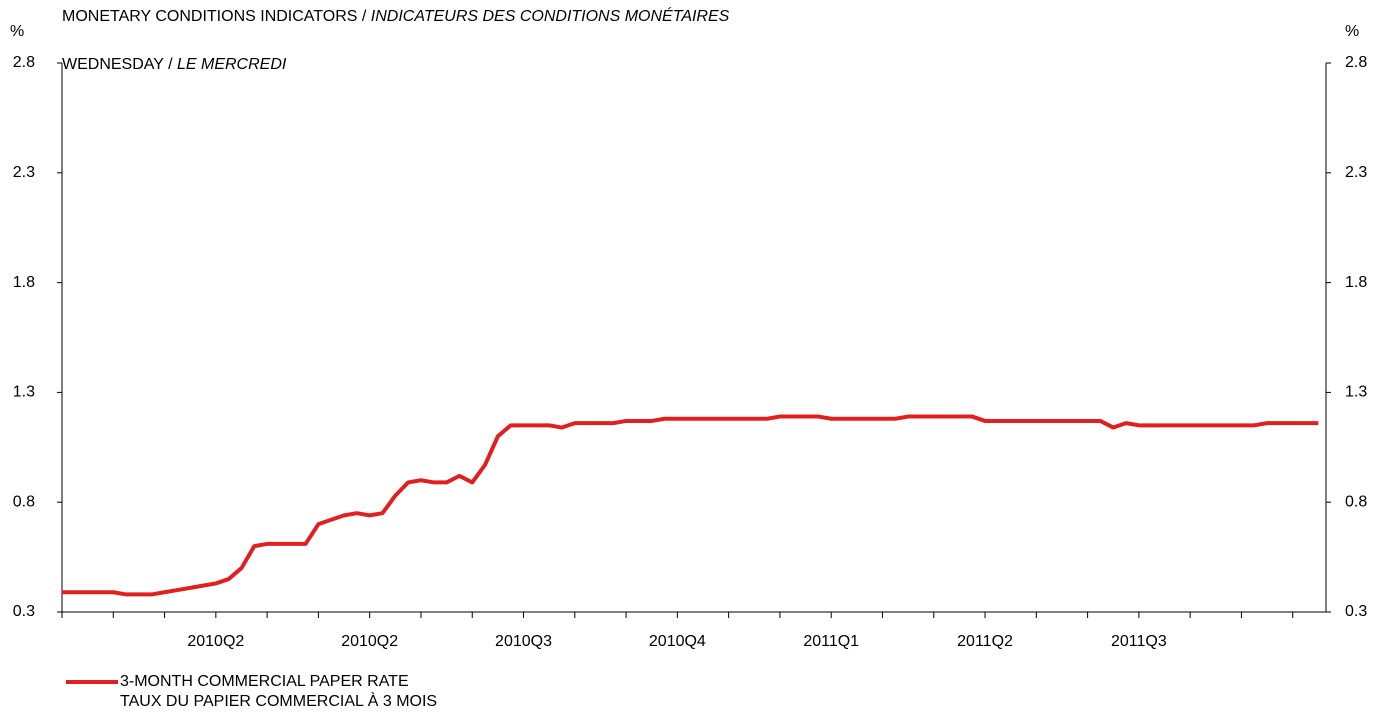  Describe the element at coordinates (985, 641) in the screenshot. I see `x-tick-label: 2011Q2` at that location.